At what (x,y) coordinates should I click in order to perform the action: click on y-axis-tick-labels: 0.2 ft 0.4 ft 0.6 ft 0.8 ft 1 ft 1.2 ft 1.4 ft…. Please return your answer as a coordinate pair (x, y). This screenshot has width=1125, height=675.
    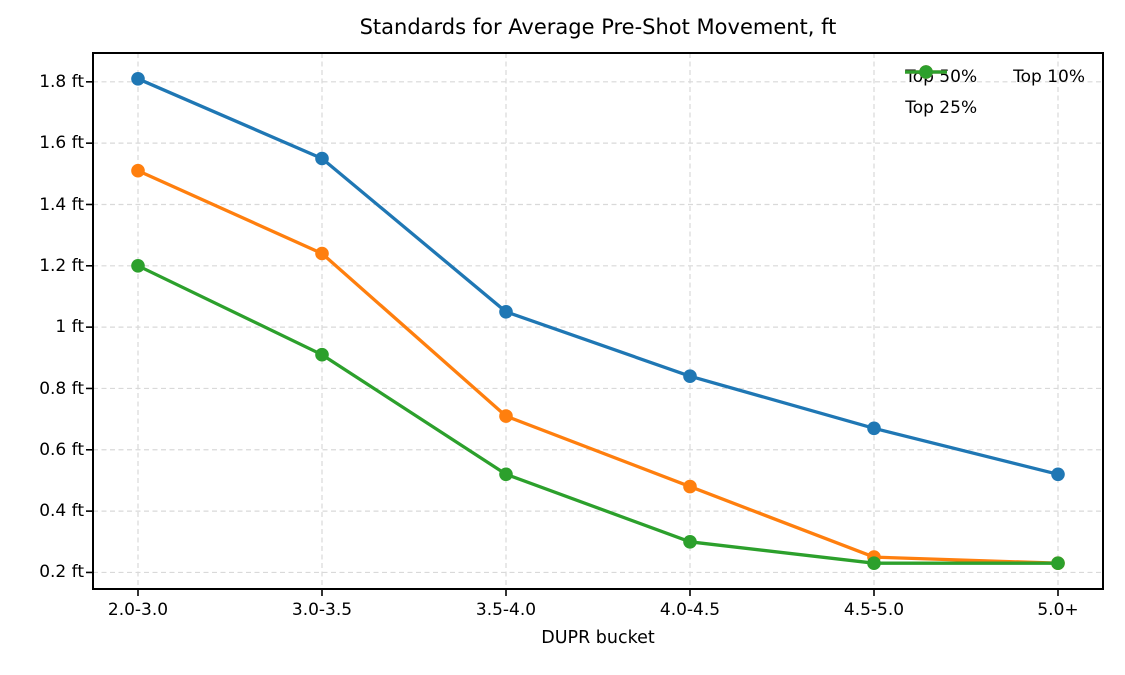
    Looking at the image, I should click on (42, 321).